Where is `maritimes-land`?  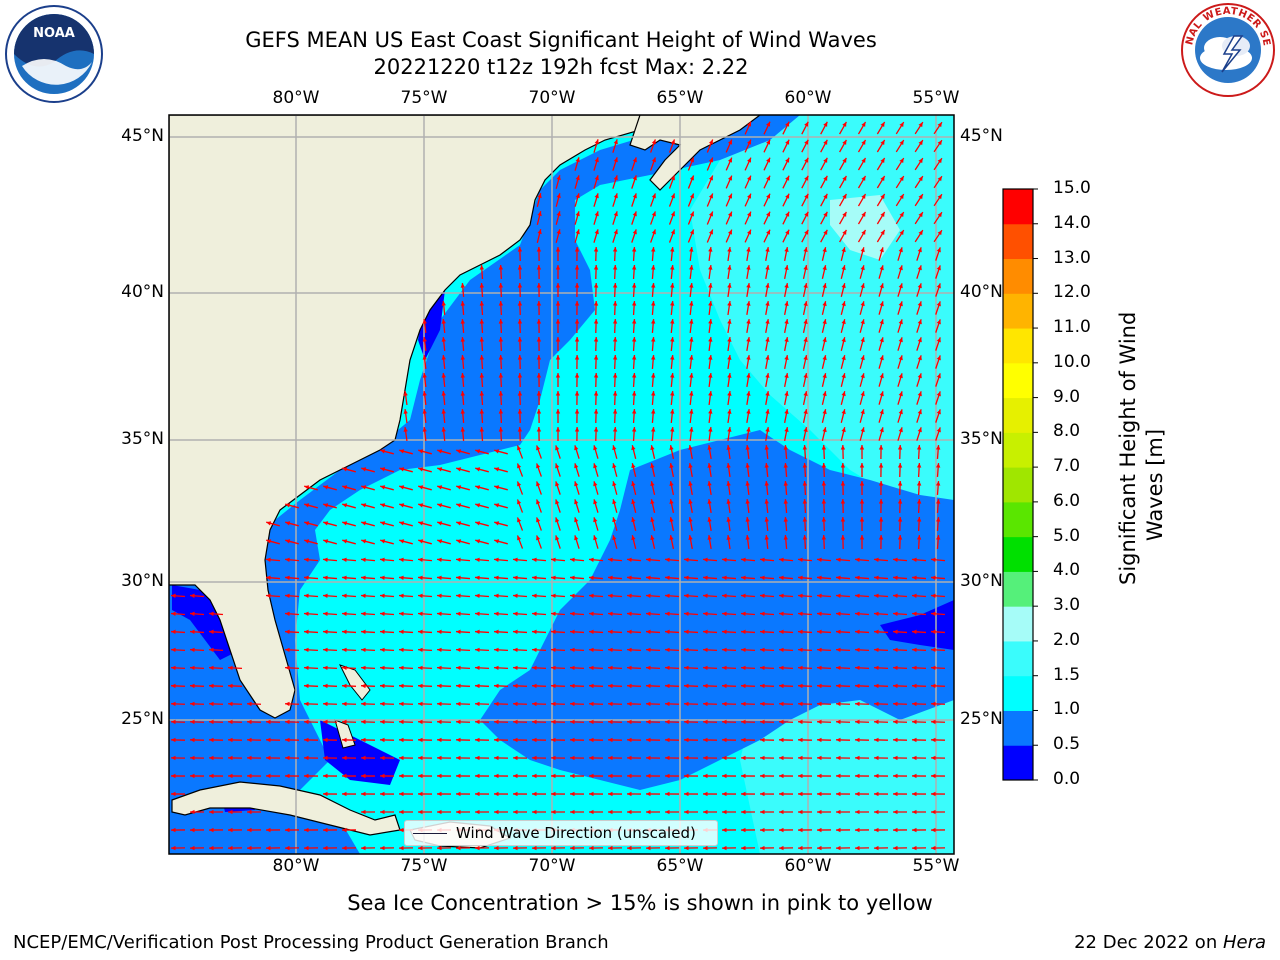
maritimes-land is located at coordinates (695, 153).